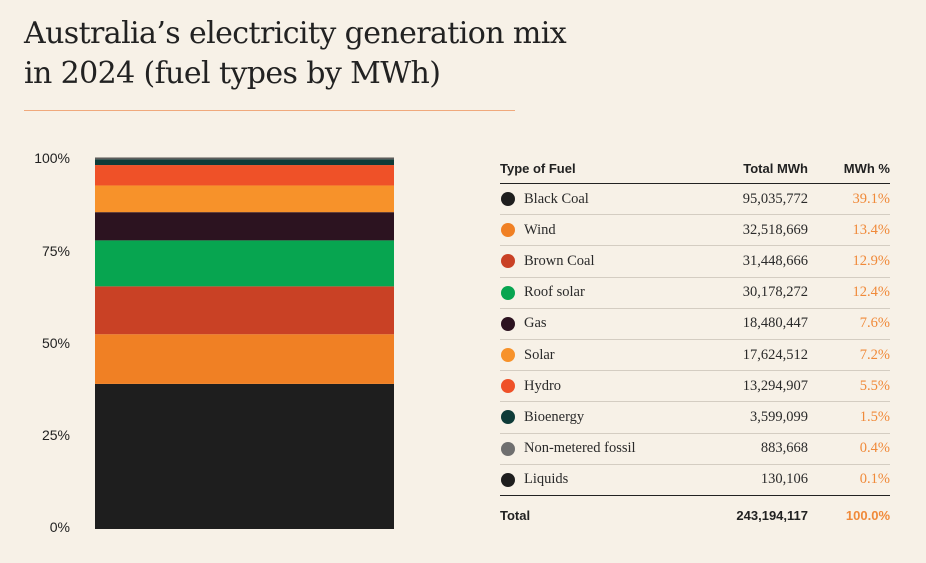 Image resolution: width=926 pixels, height=563 pixels. What do you see at coordinates (295, 33) in the screenshot?
I see `chart-title-line-1: Australia’s electricity generation mix` at bounding box center [295, 33].